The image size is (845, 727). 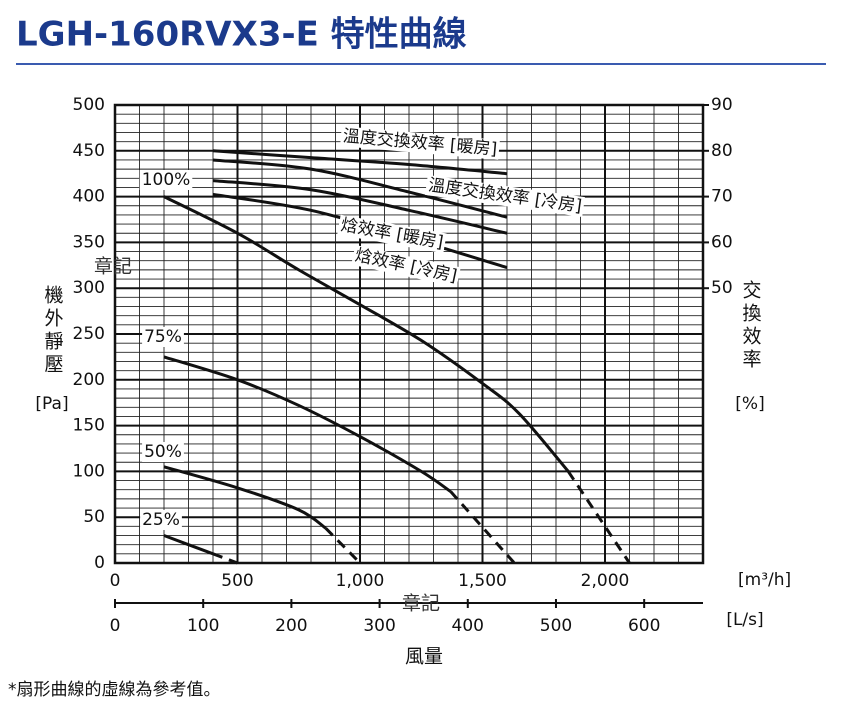 What do you see at coordinates (722, 105) in the screenshot?
I see `y2-tick-label: 90` at bounding box center [722, 105].